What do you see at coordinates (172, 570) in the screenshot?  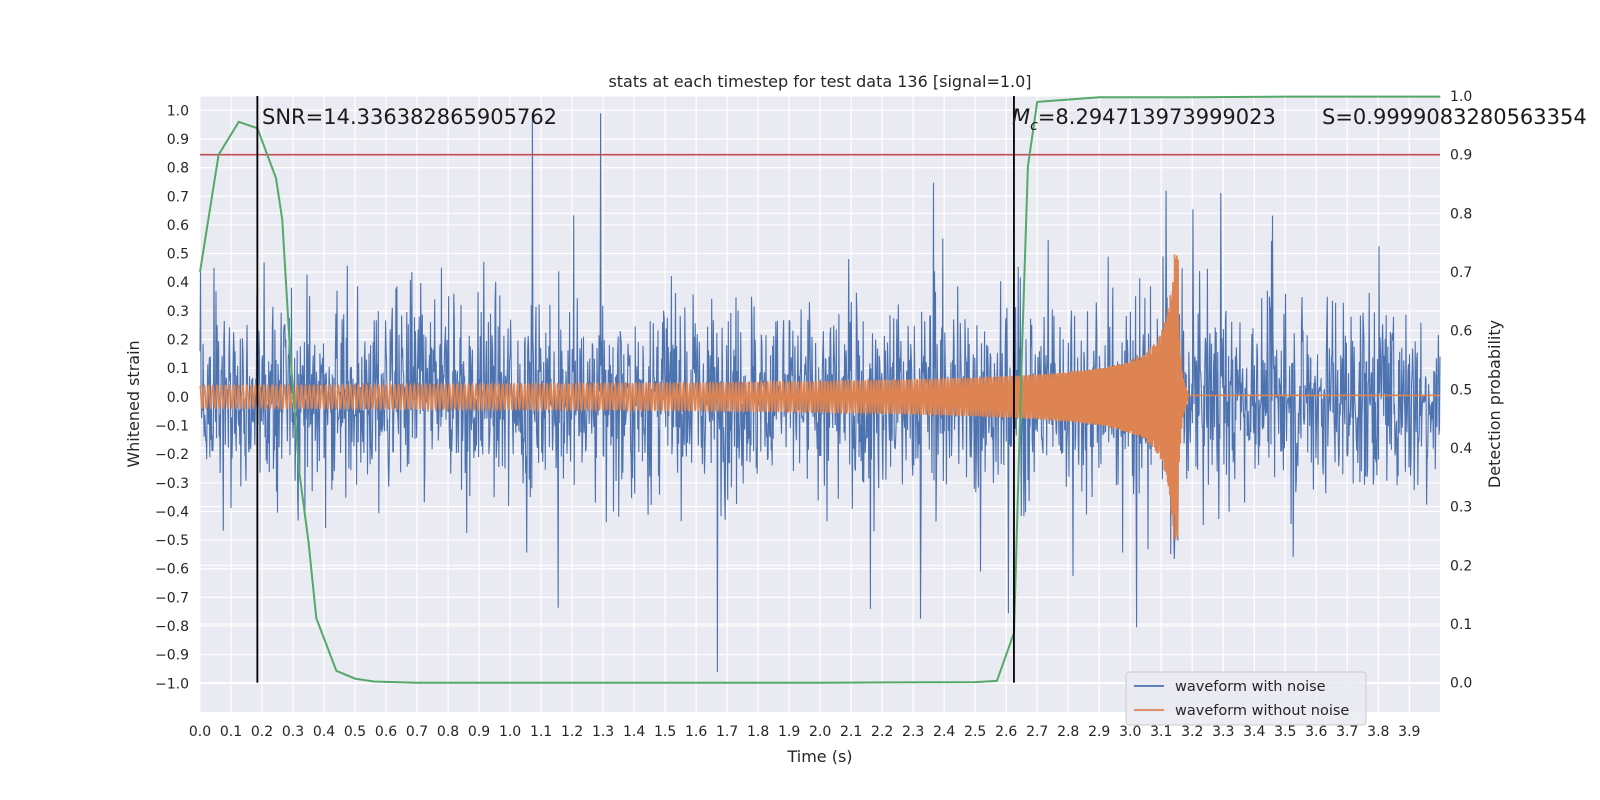 I see `y-tick-label: −0.6` at bounding box center [172, 570].